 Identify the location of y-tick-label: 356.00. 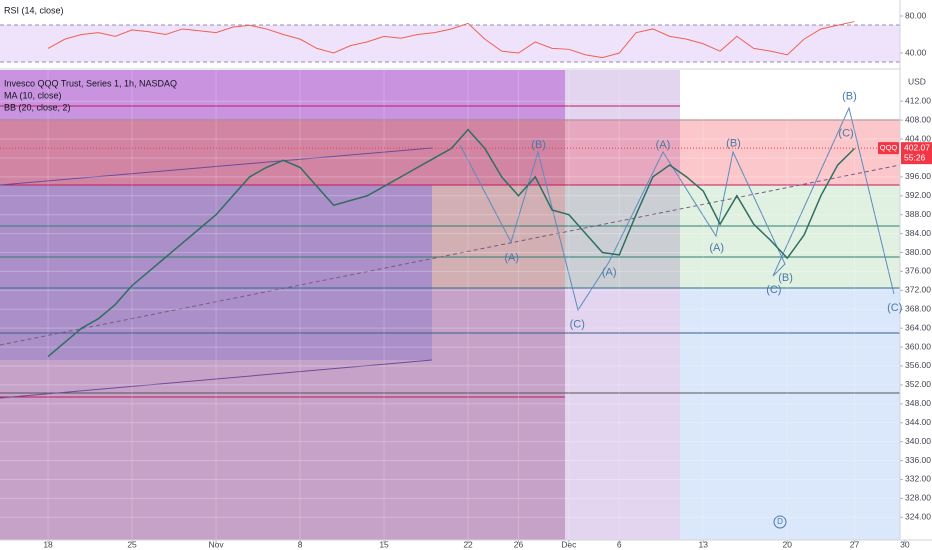
(918, 365).